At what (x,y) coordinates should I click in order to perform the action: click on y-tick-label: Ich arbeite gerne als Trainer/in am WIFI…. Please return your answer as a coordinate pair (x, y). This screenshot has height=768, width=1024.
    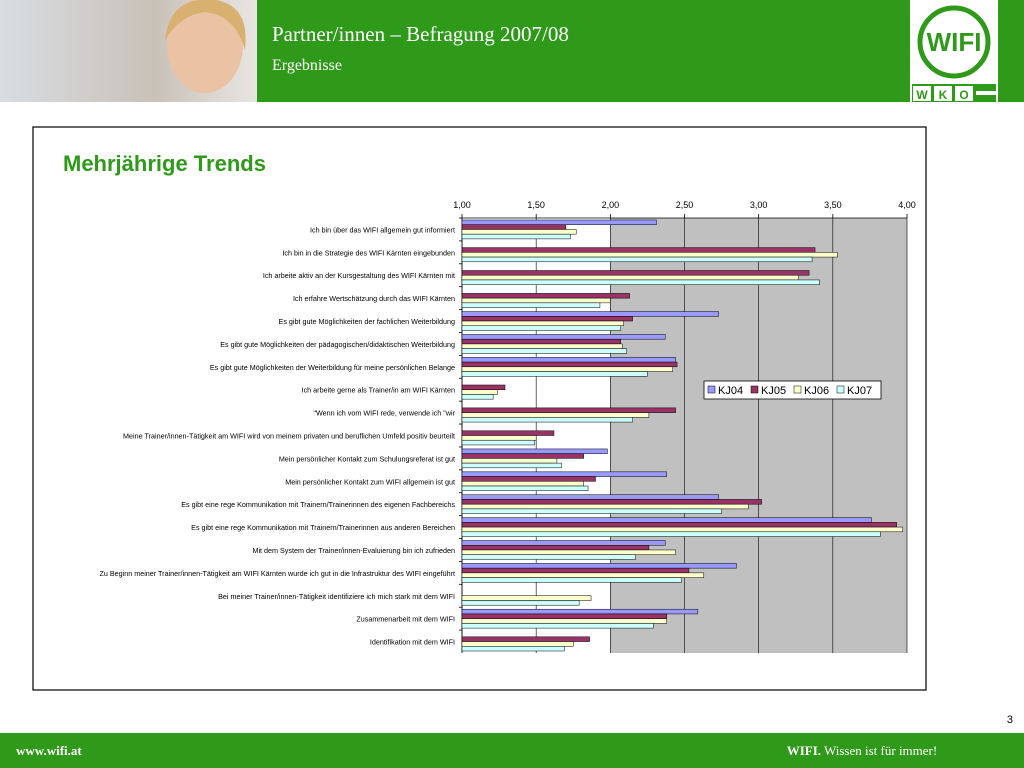
    Looking at the image, I should click on (378, 390).